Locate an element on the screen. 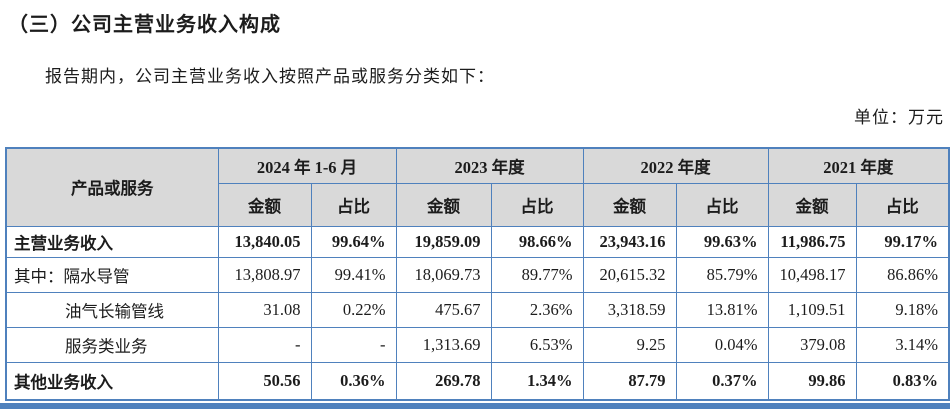 Image resolution: width=950 pixels, height=413 pixels. column-header-period-2022: 2022 年度 is located at coordinates (675, 165).